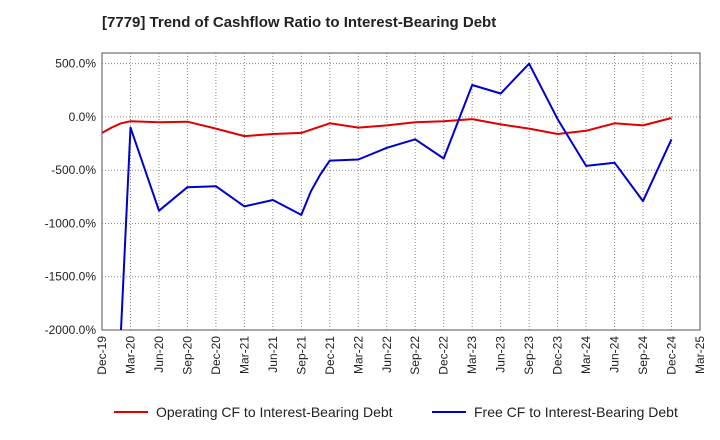 This screenshot has width=720, height=440. Describe the element at coordinates (131, 412) in the screenshot. I see `legend-swatch-operating-cf` at that location.